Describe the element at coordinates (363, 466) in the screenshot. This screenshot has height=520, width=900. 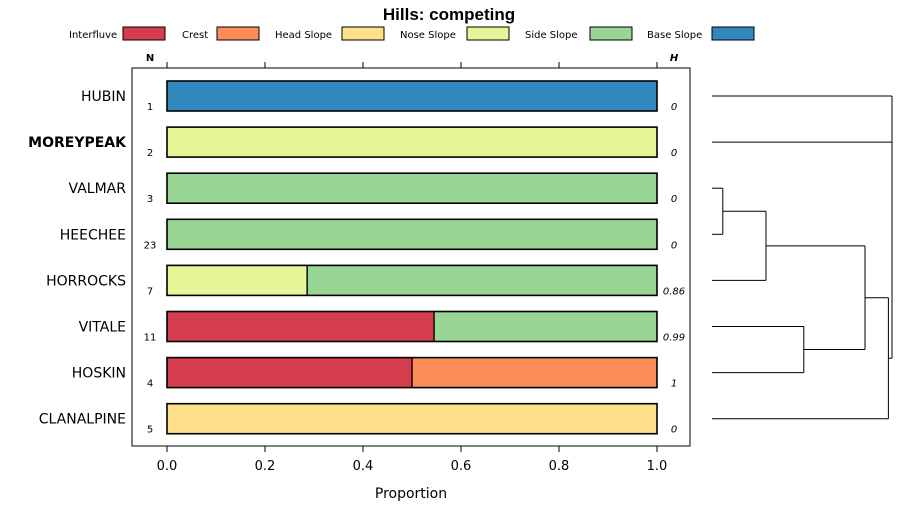
I see `x-tick-label-2: 0.4` at that location.